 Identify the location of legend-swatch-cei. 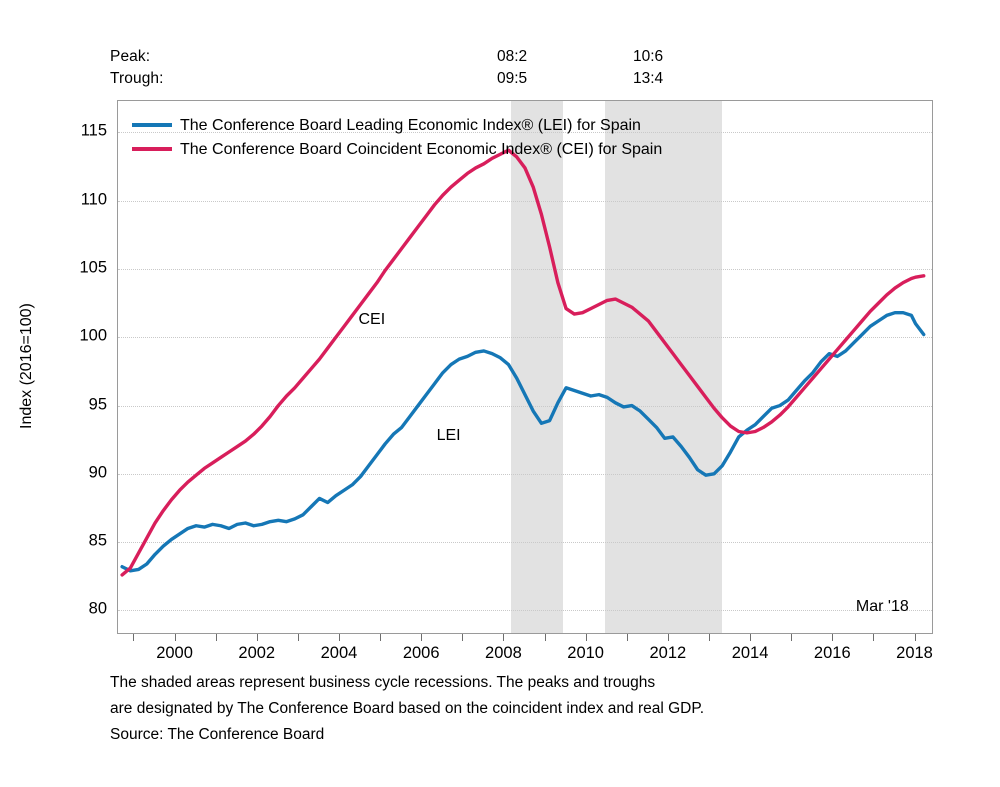
(152, 149).